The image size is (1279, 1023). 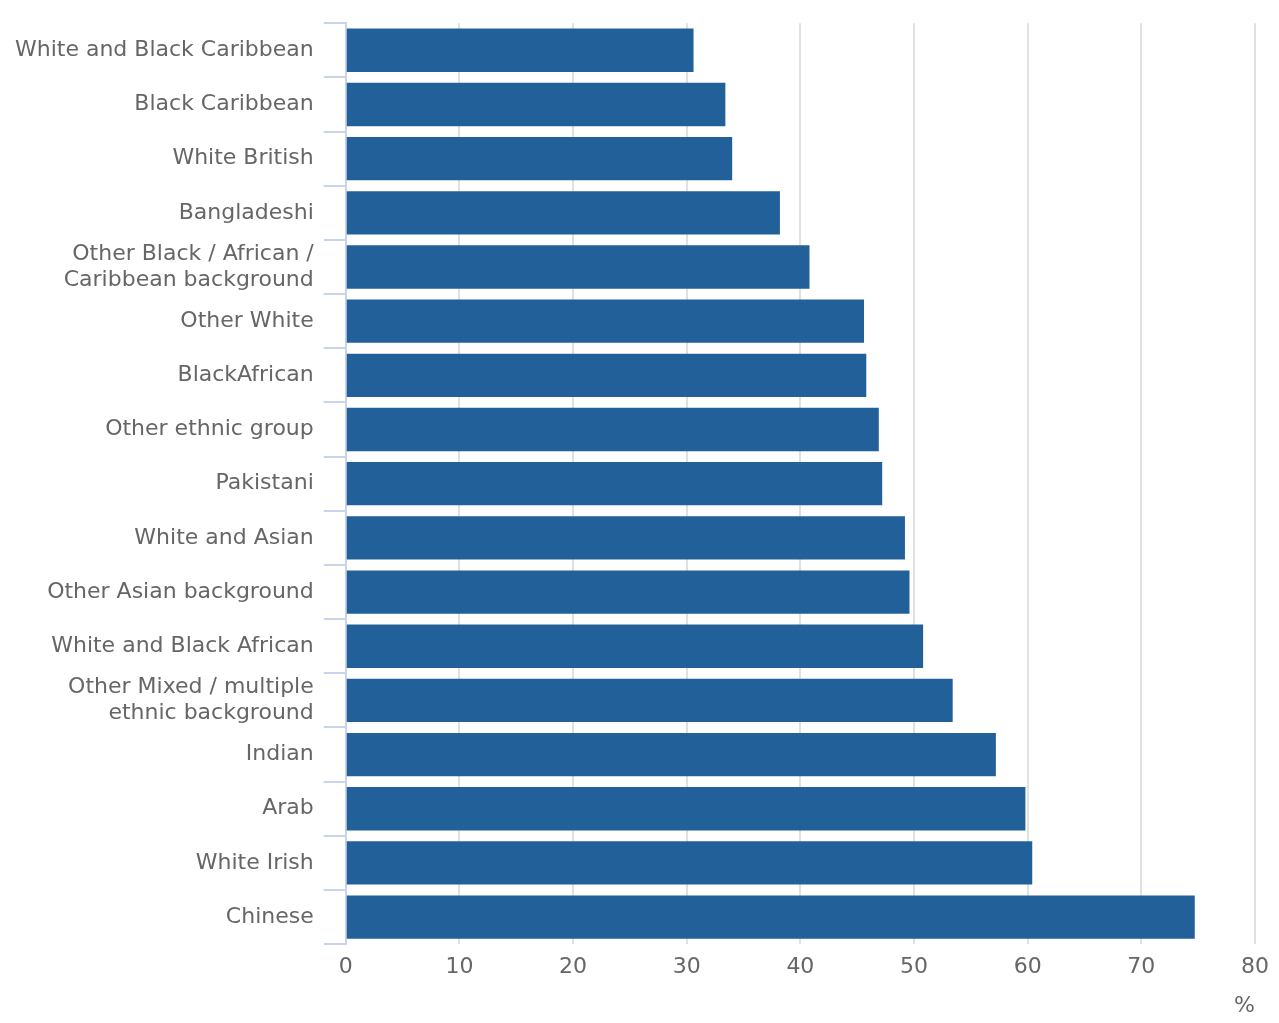 I want to click on x-axis-title: %, so click(x=1244, y=1004).